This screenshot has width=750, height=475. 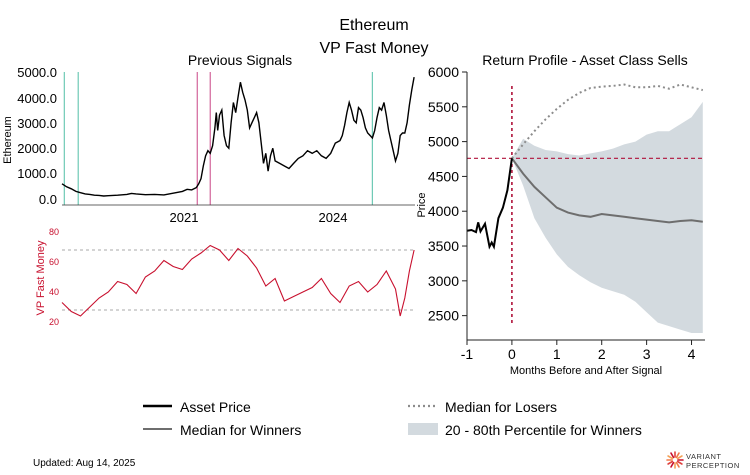 I want to click on indicator-y-tick: 20, so click(x=54, y=322).